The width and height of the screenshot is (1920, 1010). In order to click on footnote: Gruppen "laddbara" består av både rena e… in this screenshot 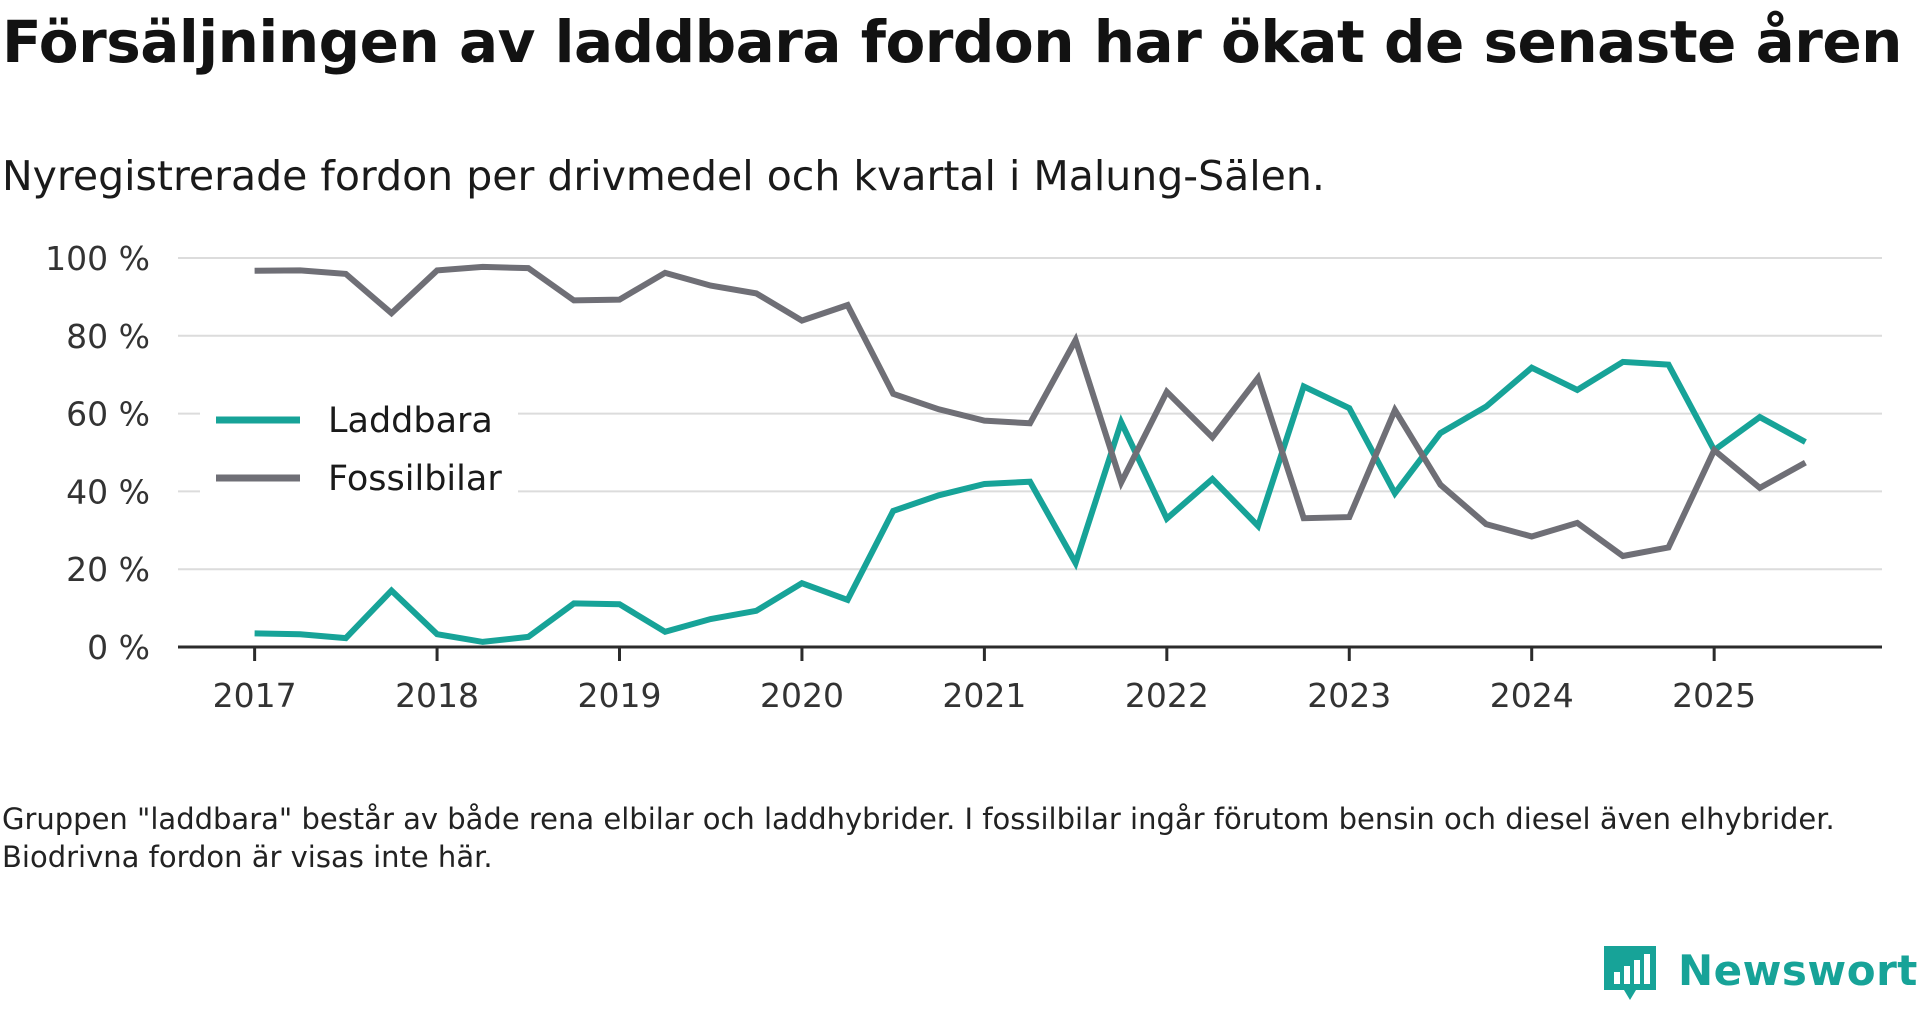, I will do `click(918, 838)`.